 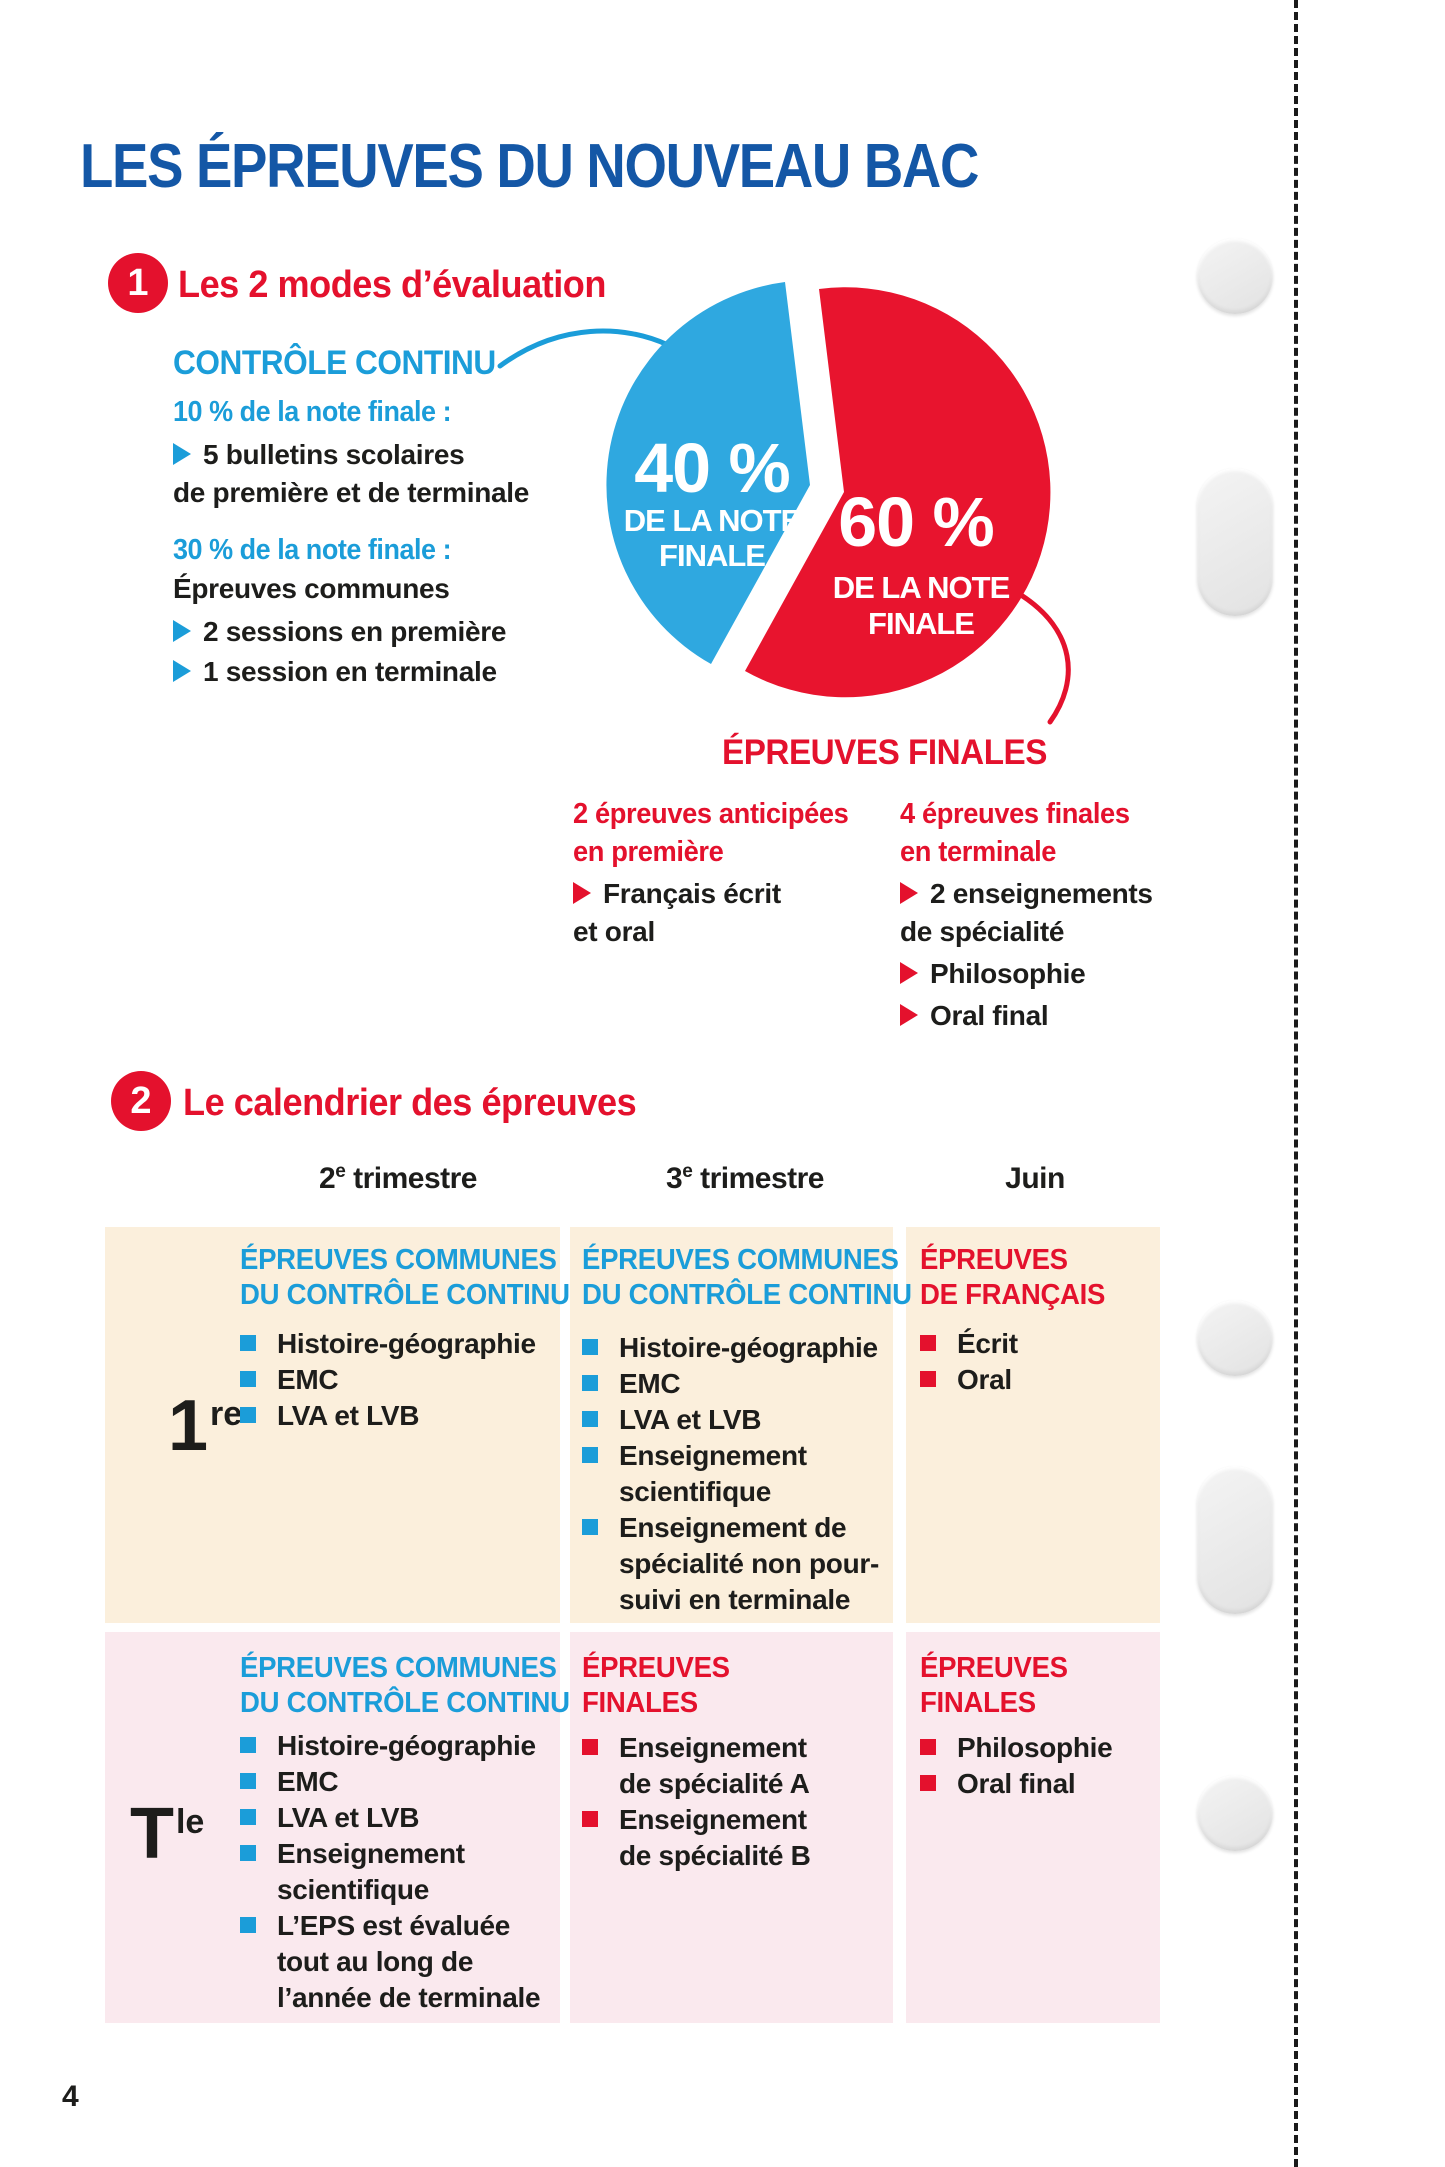 What do you see at coordinates (989, 1015) in the screenshot?
I see `oral-final-text: Oral final` at bounding box center [989, 1015].